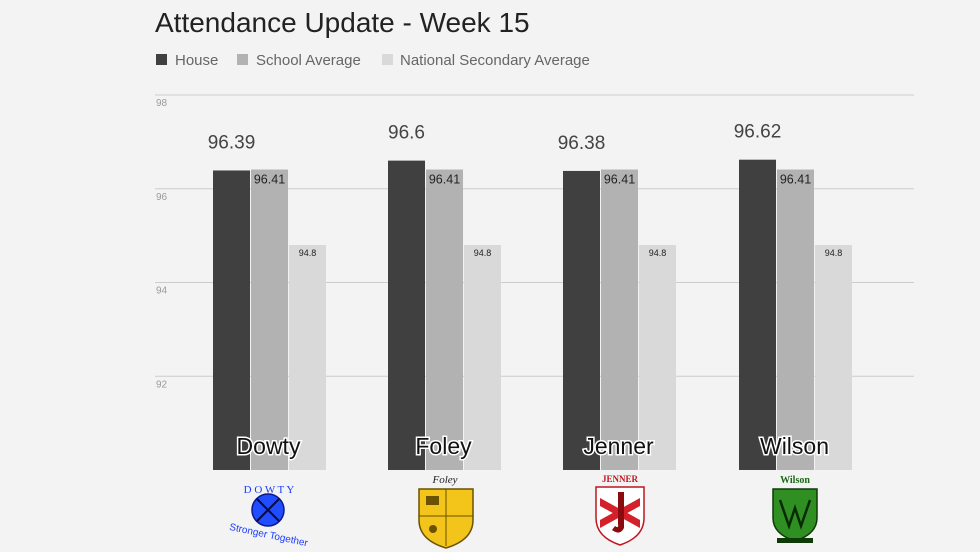 The height and width of the screenshot is (552, 980). What do you see at coordinates (406, 315) in the screenshot?
I see `bar-foley-house` at bounding box center [406, 315].